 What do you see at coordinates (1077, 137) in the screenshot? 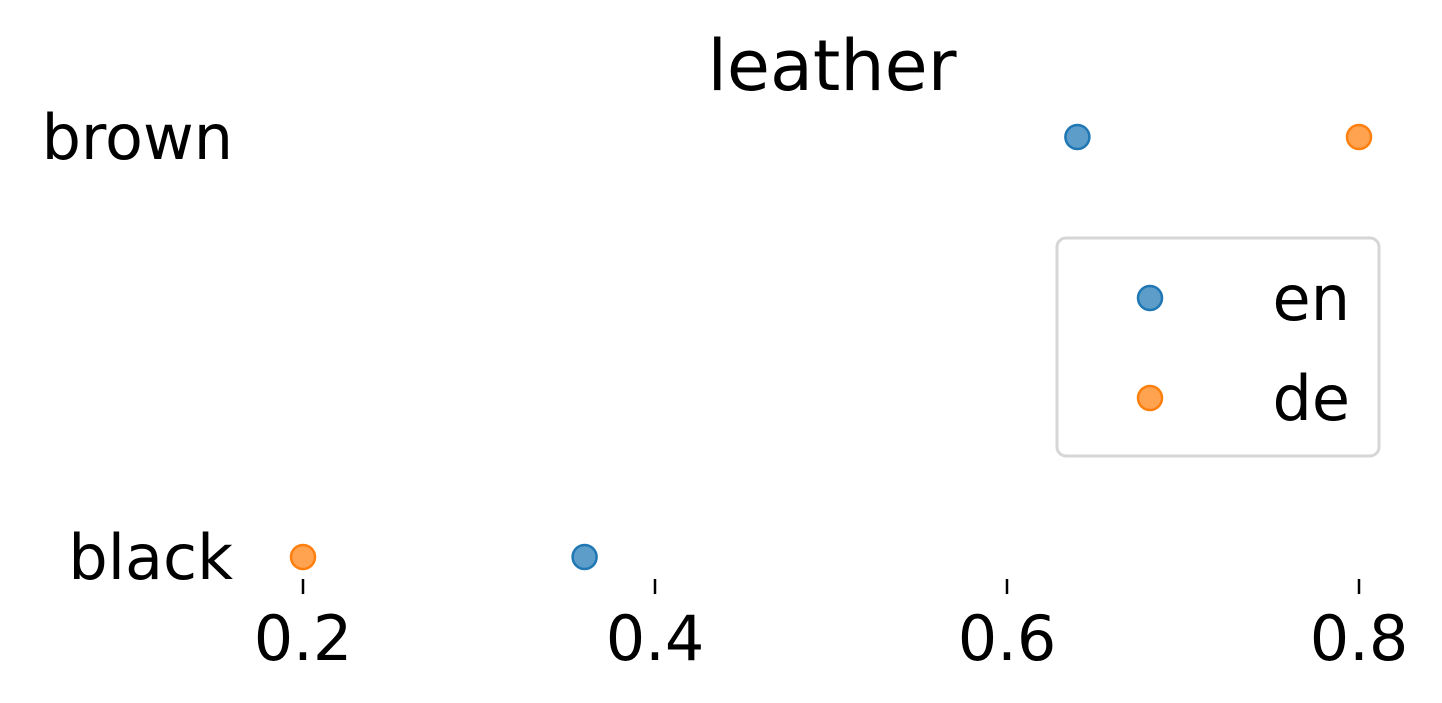
I see `point-en-brown` at bounding box center [1077, 137].